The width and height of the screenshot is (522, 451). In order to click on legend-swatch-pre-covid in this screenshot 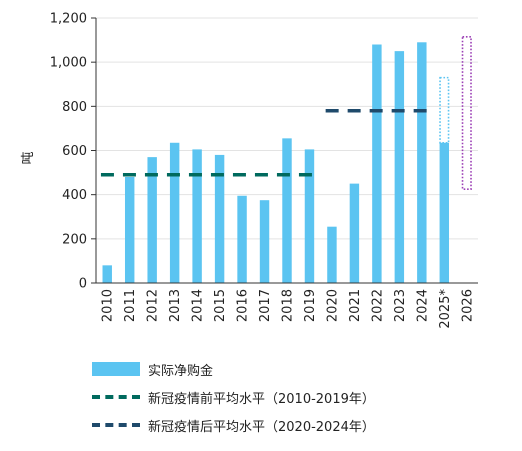, I will do `click(116, 397)`.